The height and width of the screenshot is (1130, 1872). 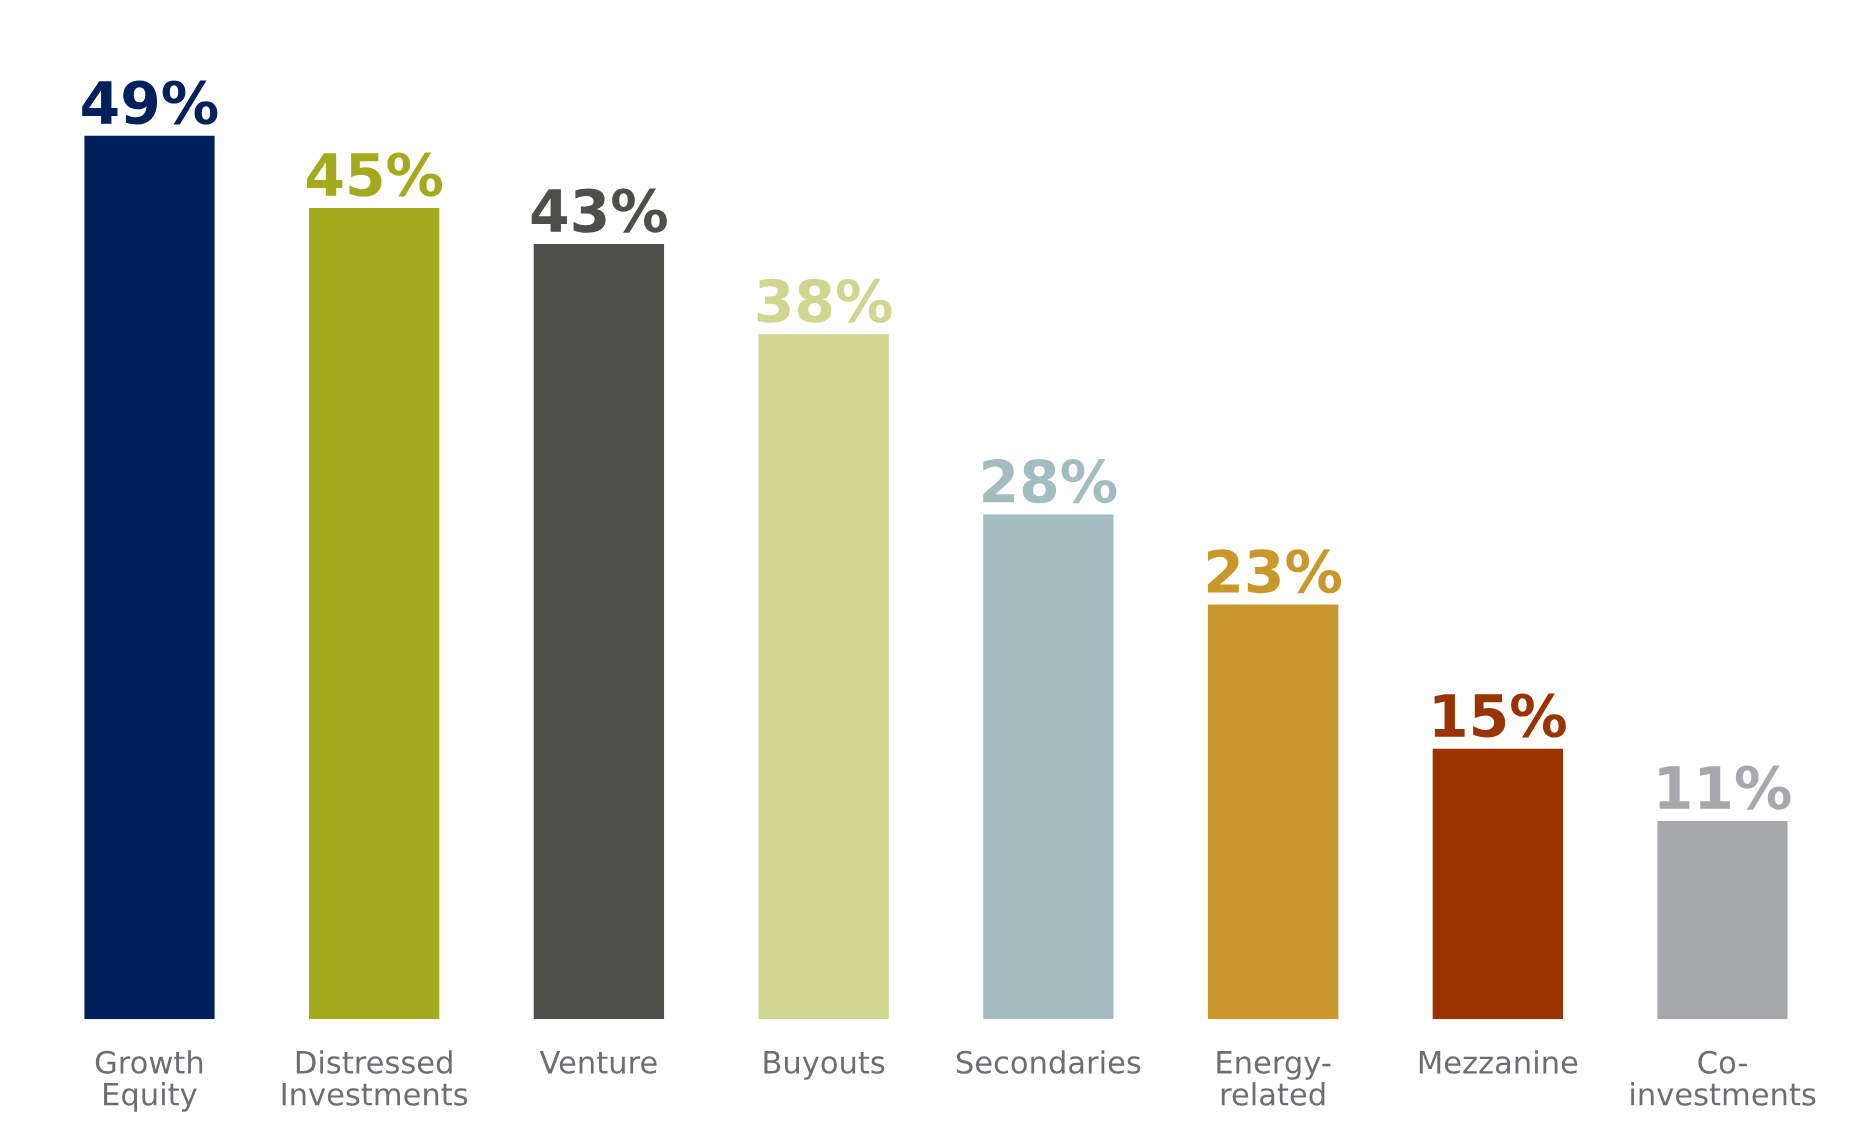 I want to click on x-tick-label: Co- investments, so click(x=1723, y=1078).